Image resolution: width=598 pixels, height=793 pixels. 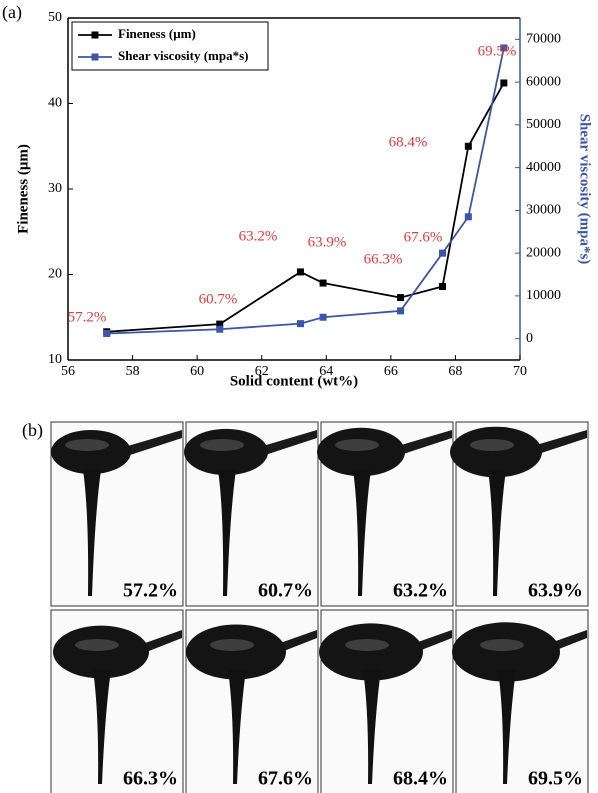 I want to click on annotation: 67.6%, so click(x=423, y=237).